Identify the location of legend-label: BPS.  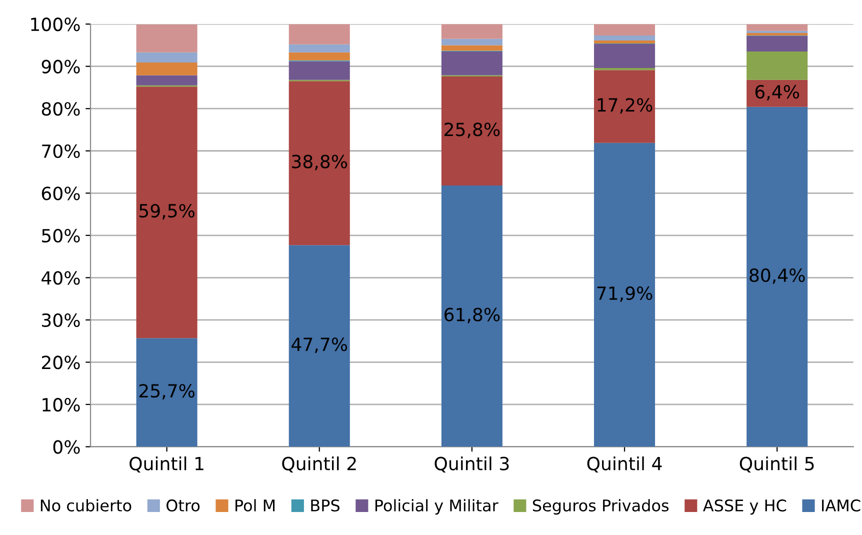
(325, 505).